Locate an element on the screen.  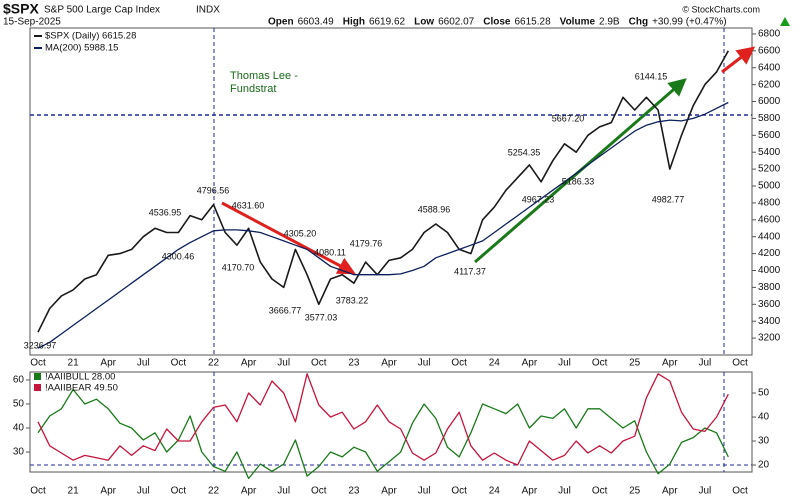
stat-value: 6602.07 is located at coordinates (456, 22).